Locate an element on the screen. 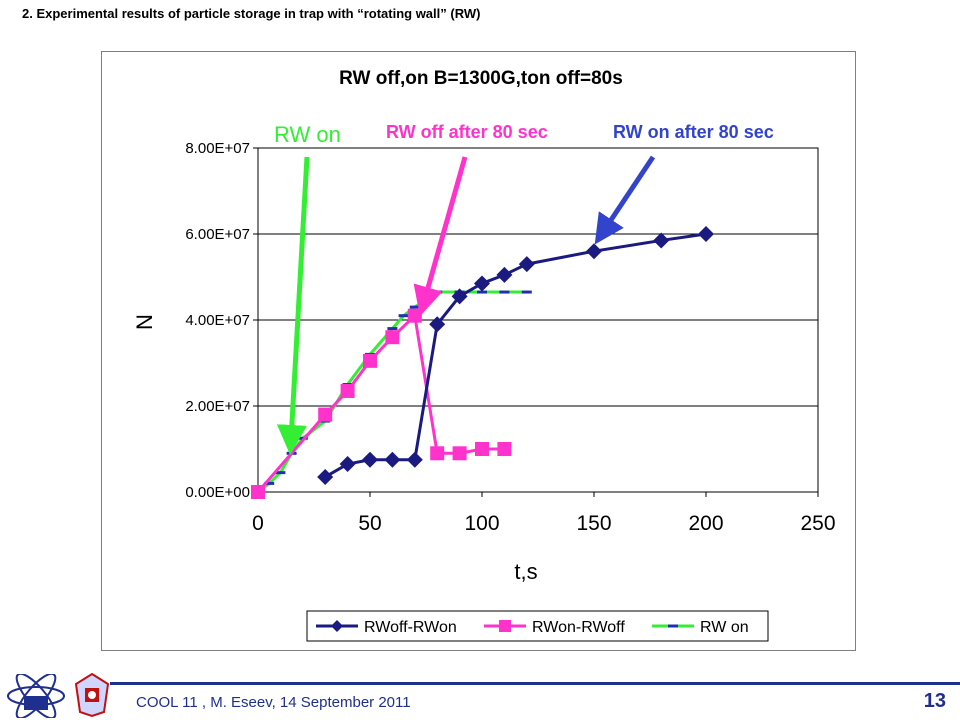 This screenshot has height=720, width=960. x-tick-label: 0 is located at coordinates (258, 523).